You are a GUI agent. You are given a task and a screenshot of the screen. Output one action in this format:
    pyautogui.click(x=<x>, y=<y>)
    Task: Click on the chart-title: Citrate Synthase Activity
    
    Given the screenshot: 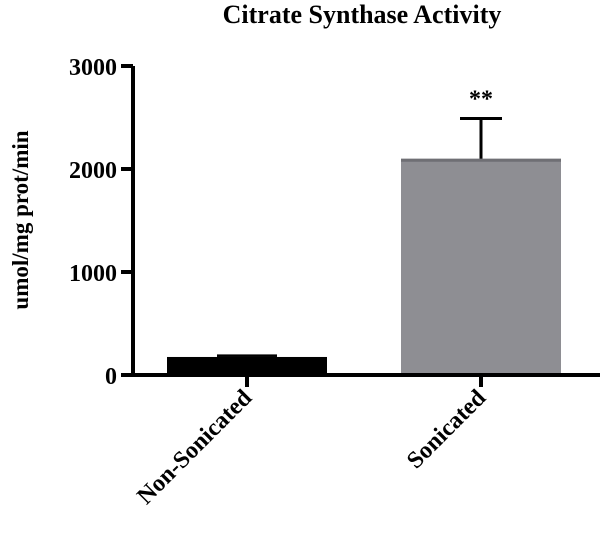 What is the action you would take?
    pyautogui.click(x=362, y=14)
    